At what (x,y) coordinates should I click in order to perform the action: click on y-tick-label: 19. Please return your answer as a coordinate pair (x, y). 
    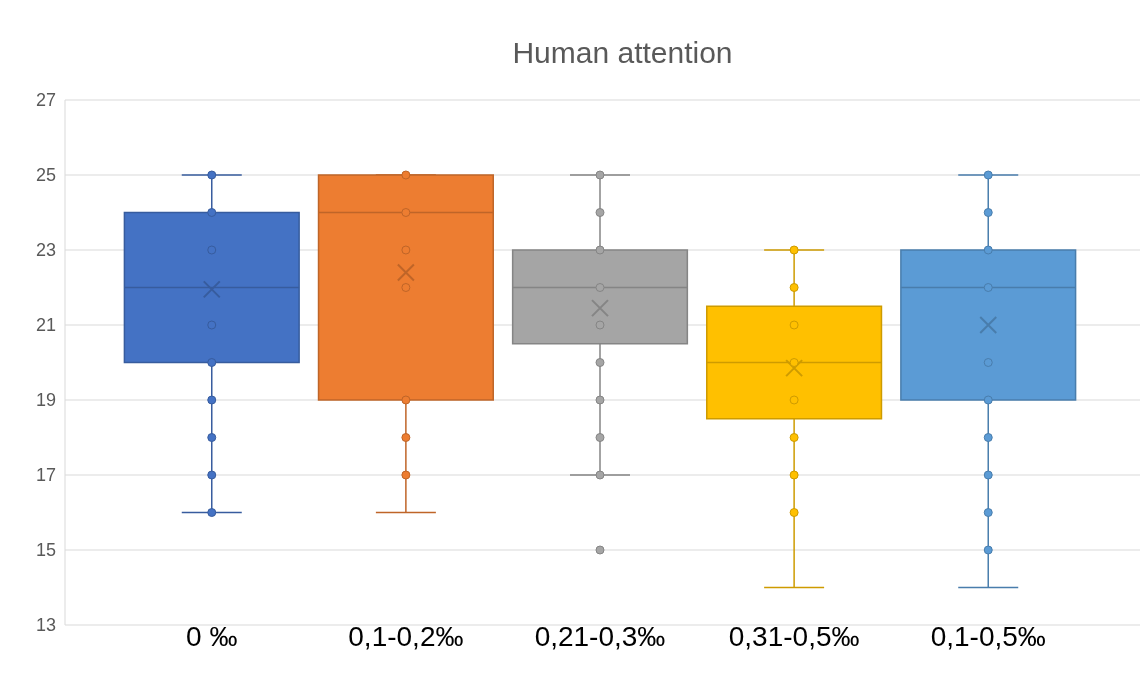
    Looking at the image, I should click on (46, 400).